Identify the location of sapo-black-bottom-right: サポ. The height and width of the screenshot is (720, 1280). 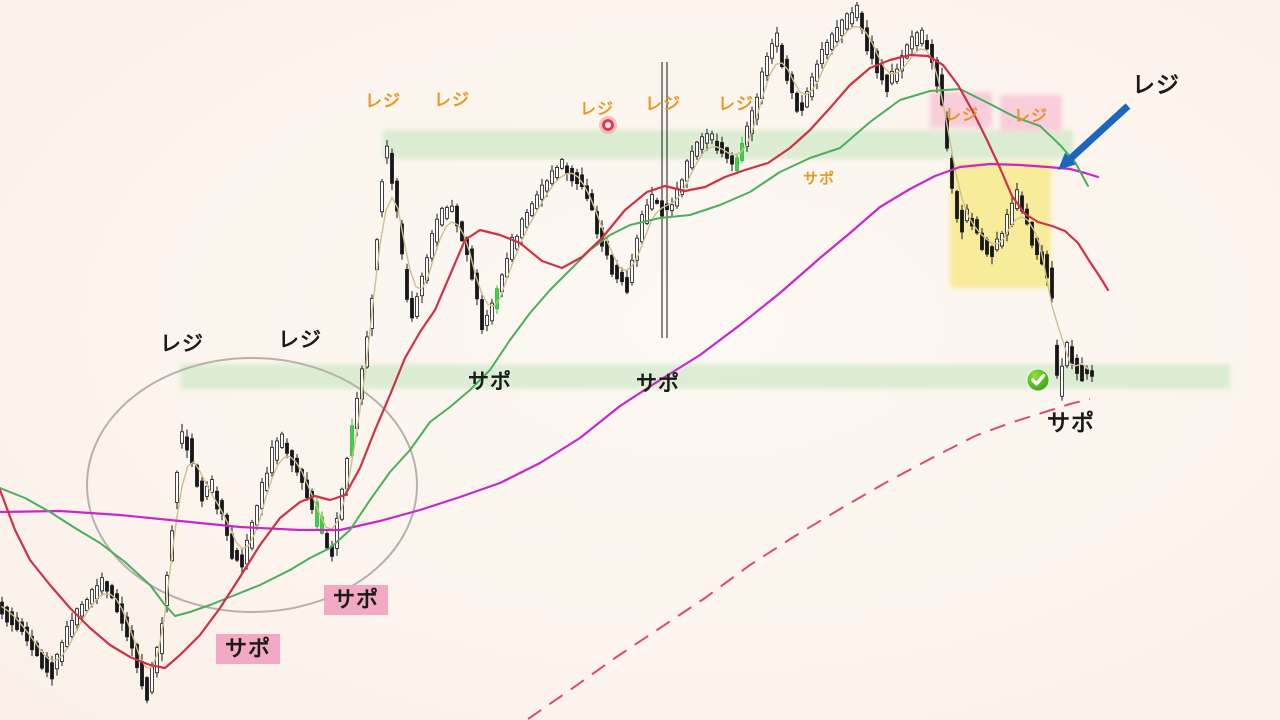
(1071, 422).